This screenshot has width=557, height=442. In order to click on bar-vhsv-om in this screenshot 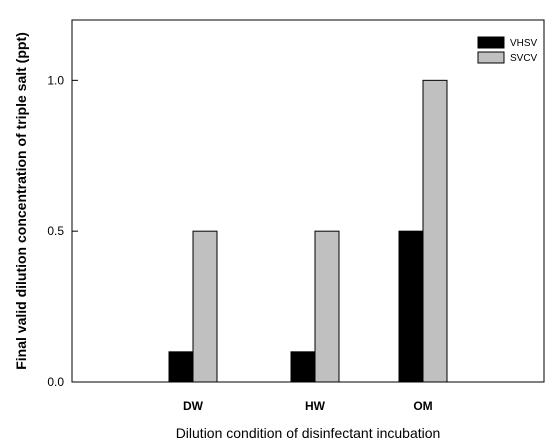, I will do `click(411, 306)`.